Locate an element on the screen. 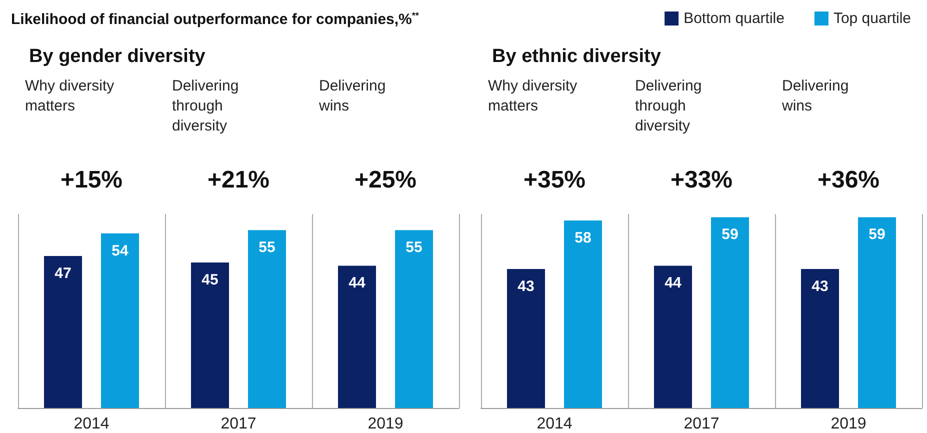  chart-subtitle: By gender diversity is located at coordinates (117, 56).